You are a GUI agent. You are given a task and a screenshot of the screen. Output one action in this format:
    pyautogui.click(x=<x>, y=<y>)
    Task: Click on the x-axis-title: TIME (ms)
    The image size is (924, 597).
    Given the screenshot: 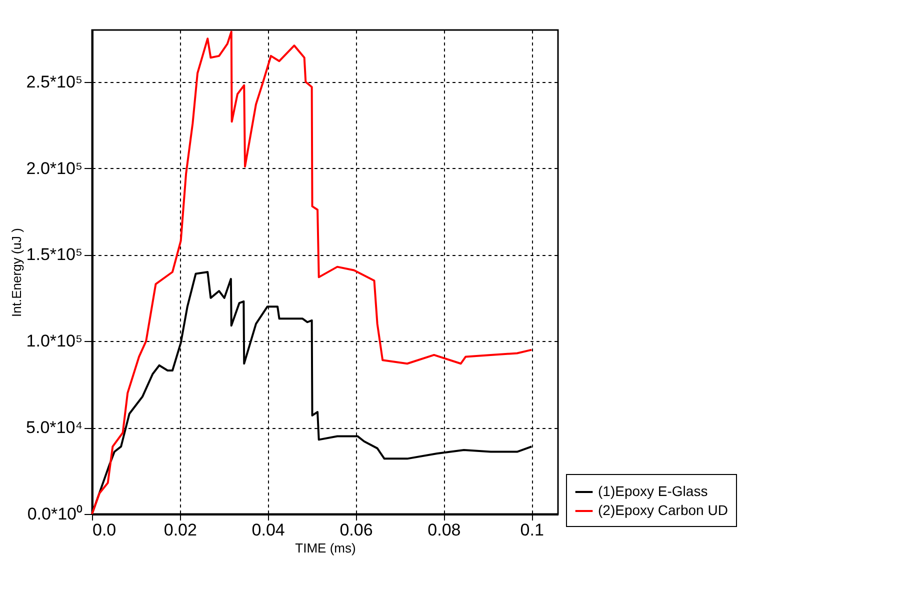 What is the action you would take?
    pyautogui.click(x=325, y=548)
    